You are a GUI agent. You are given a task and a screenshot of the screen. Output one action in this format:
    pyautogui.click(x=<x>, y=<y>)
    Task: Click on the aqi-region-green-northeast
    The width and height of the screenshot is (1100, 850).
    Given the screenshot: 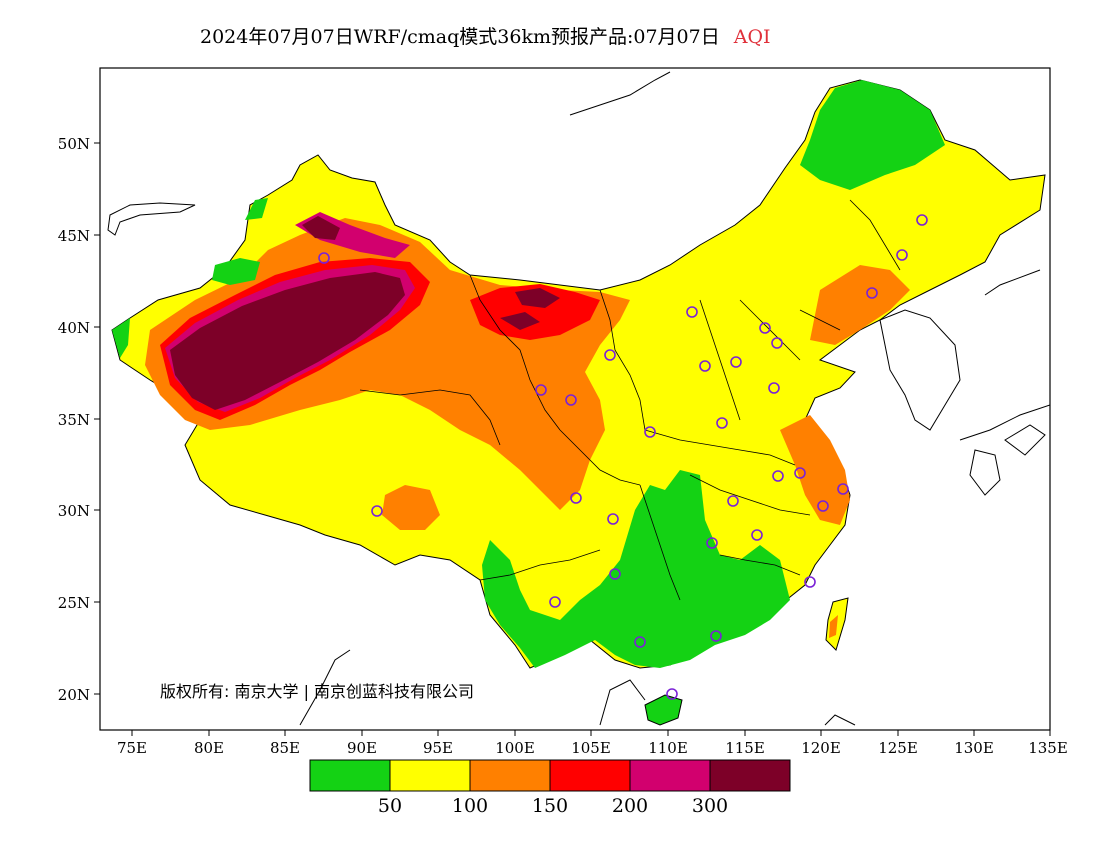 What is the action you would take?
    pyautogui.click(x=872, y=135)
    